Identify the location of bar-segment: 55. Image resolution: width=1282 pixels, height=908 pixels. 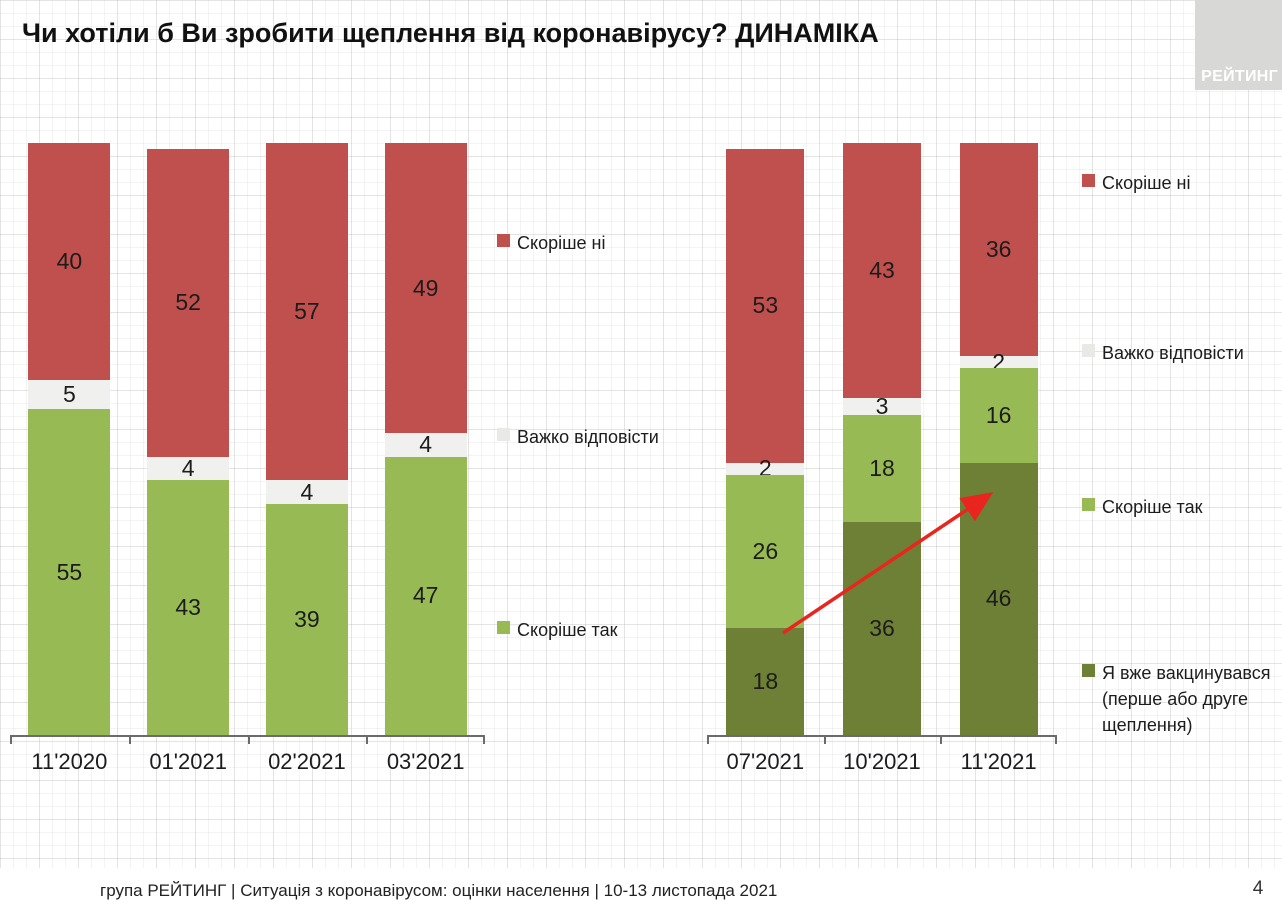
(69, 572).